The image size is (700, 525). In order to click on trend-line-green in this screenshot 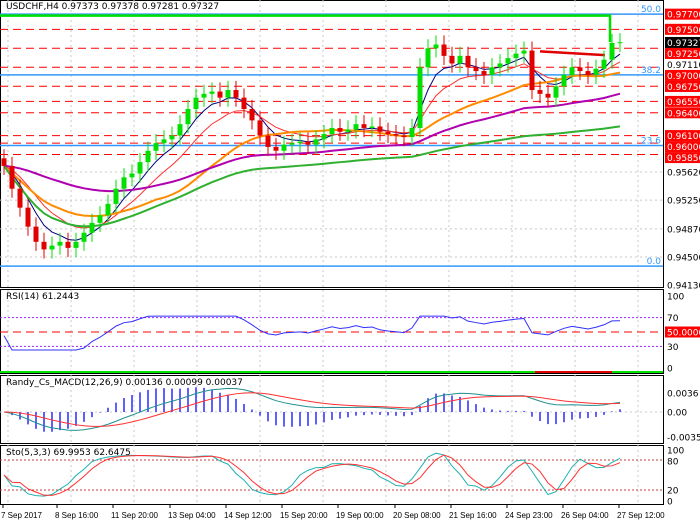, I will do `click(306, 28)`.